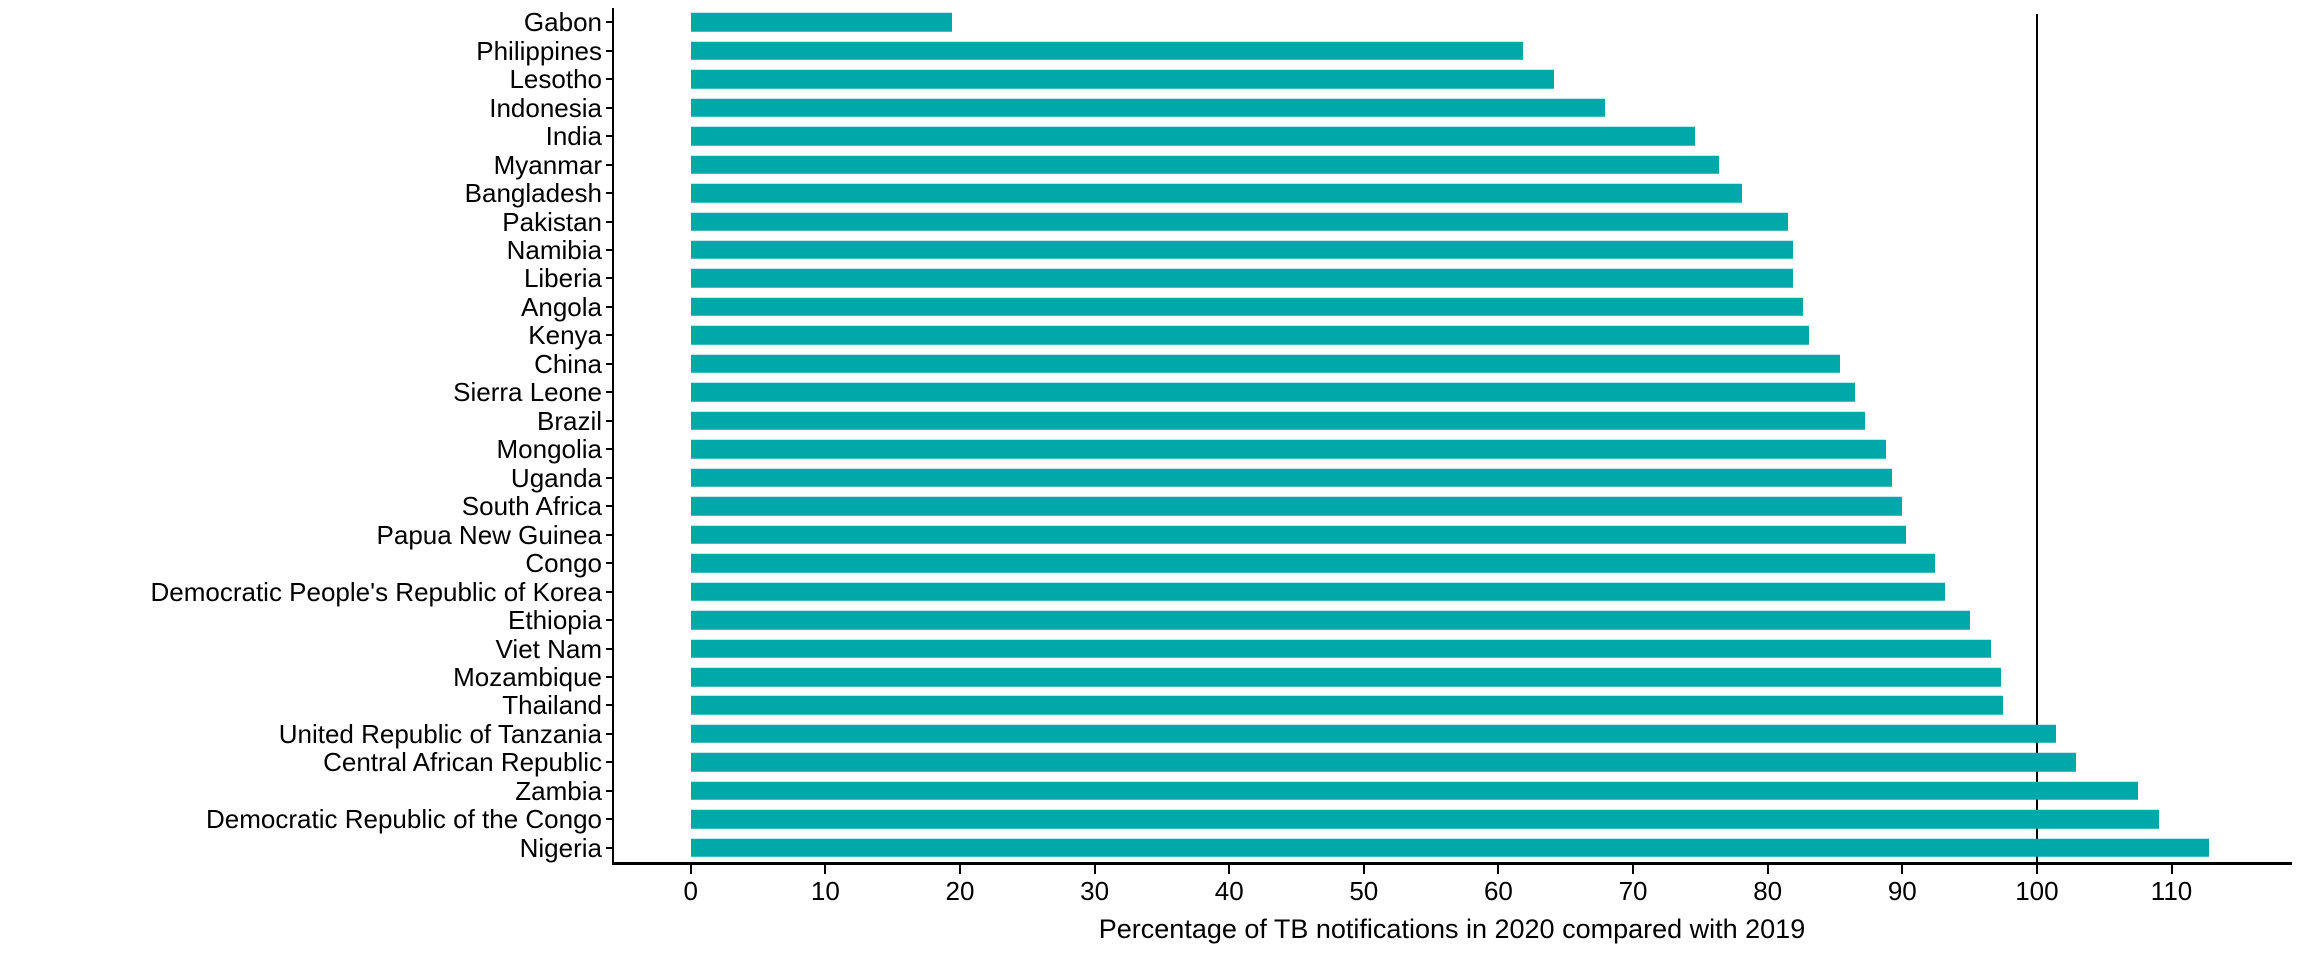  I want to click on x-tick-label: 60, so click(1498, 891).